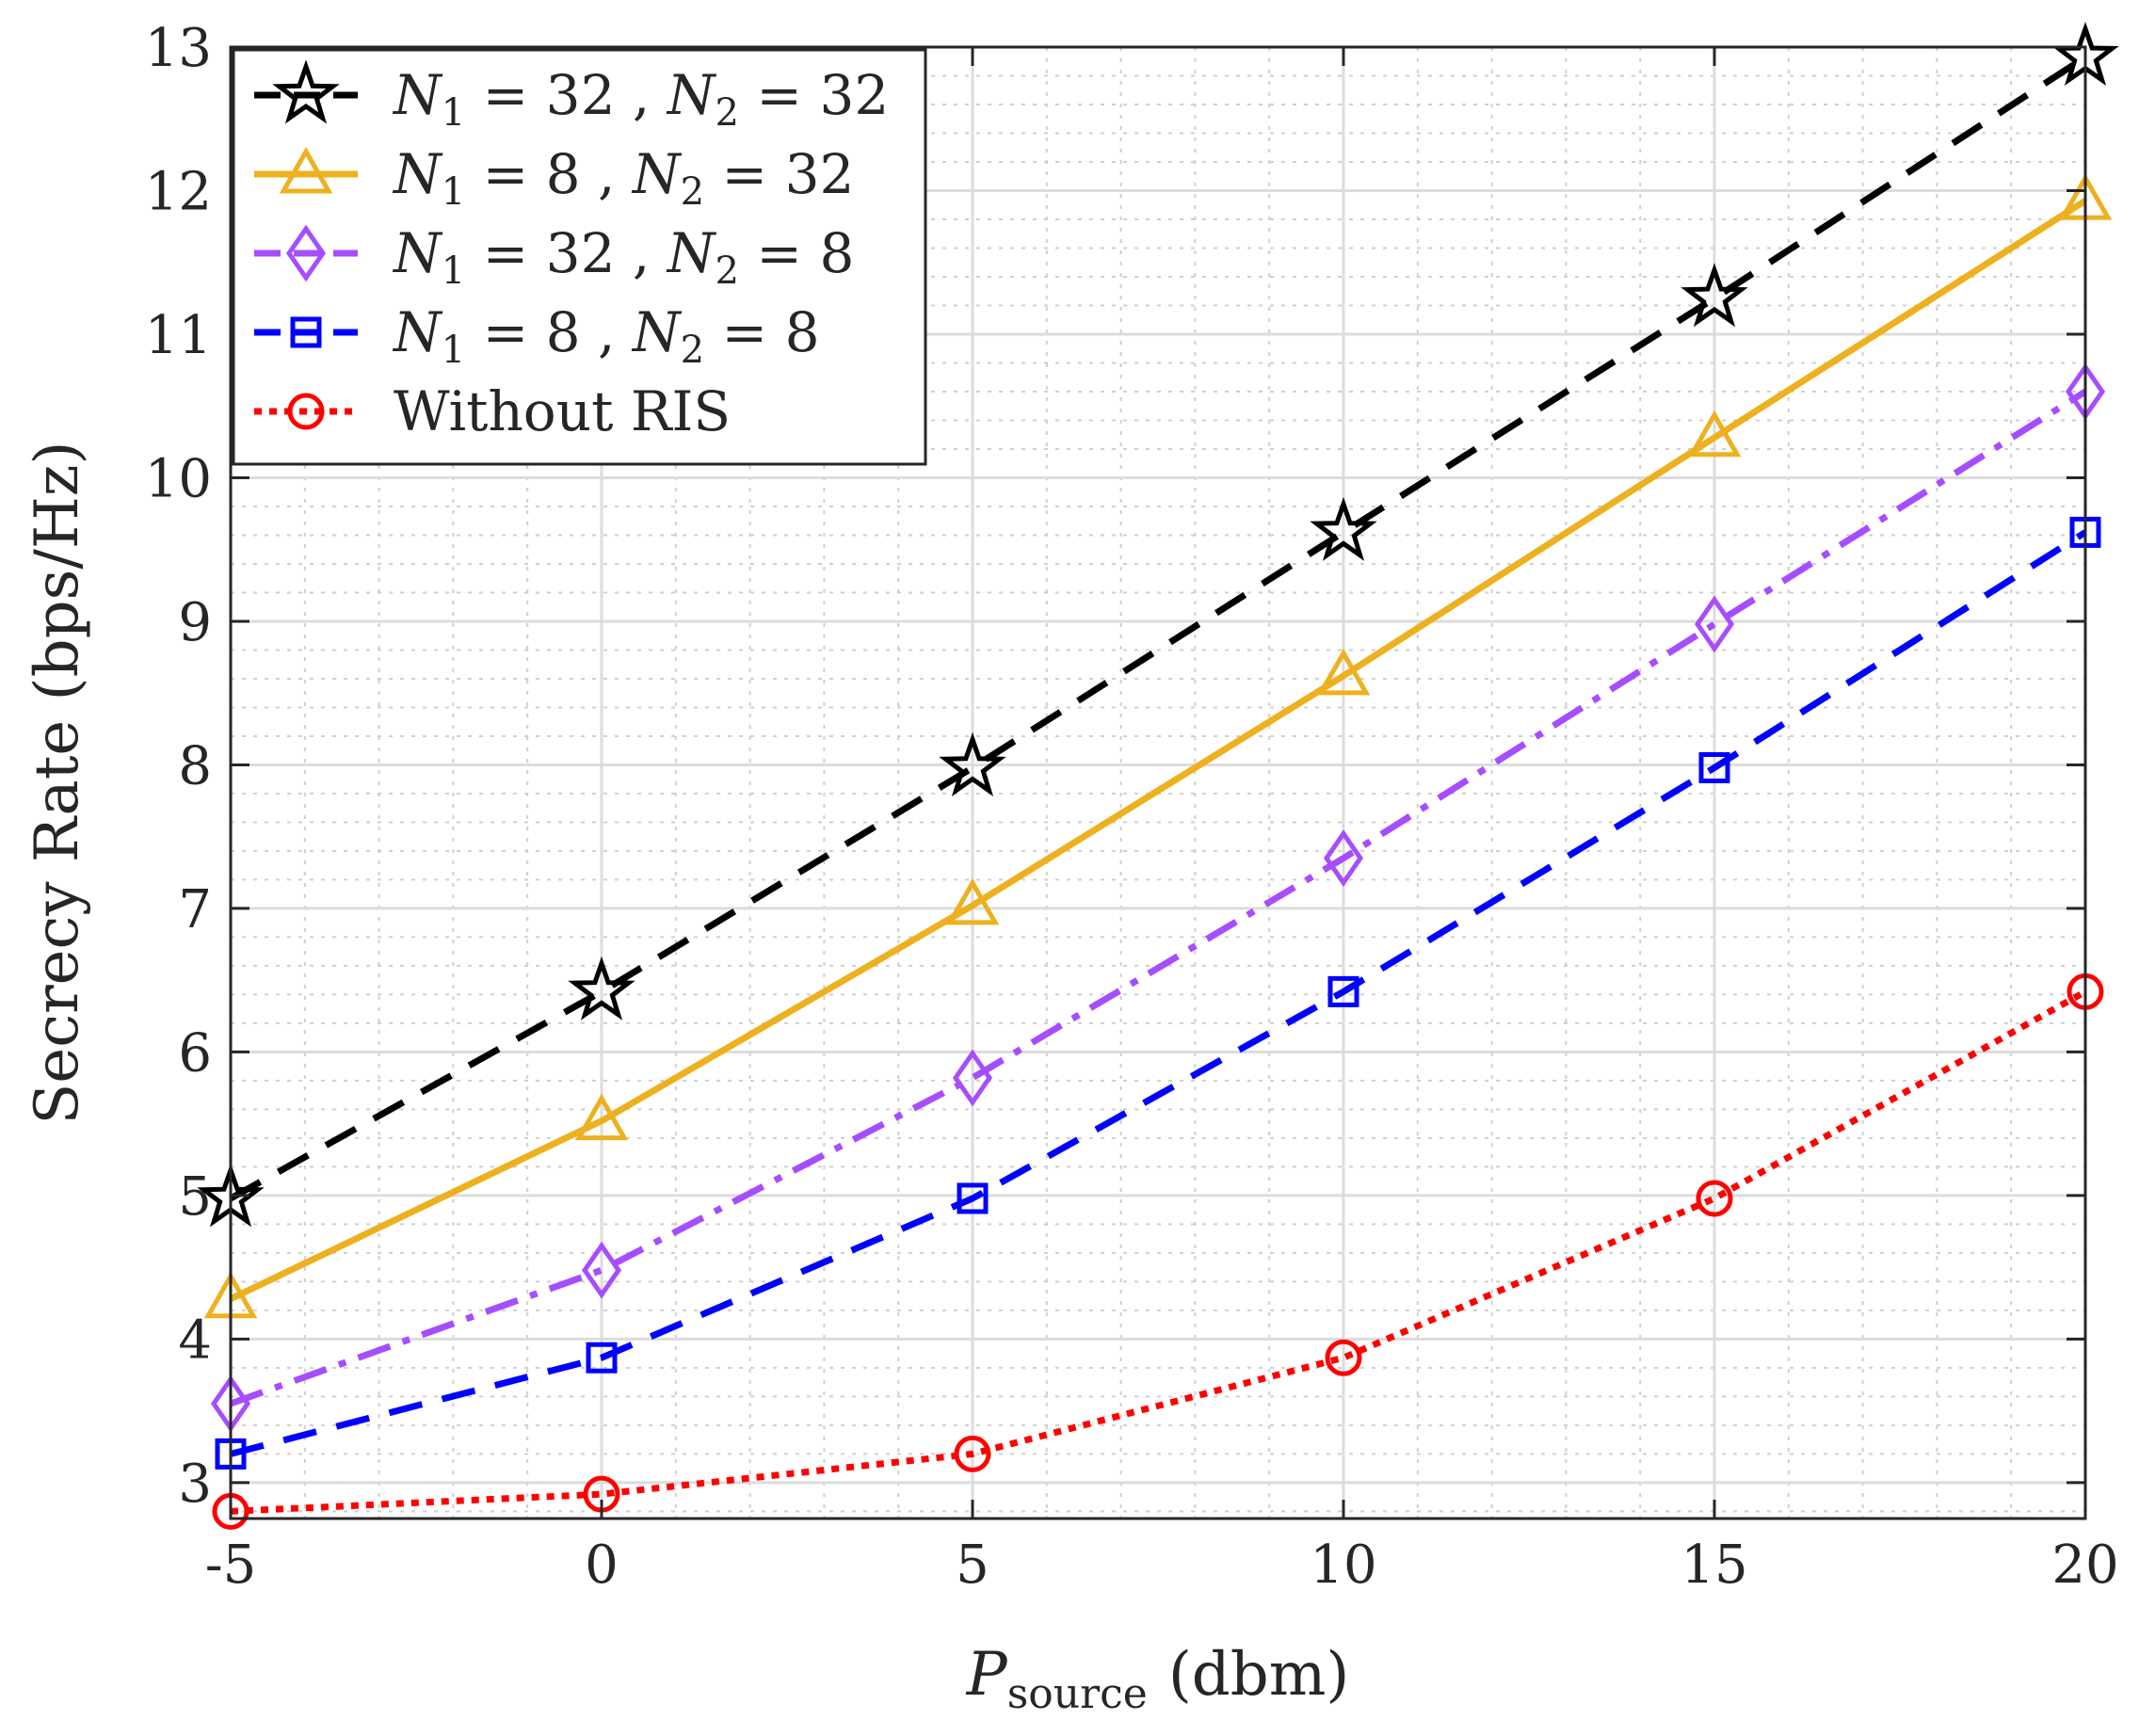 The image size is (2139, 1736). What do you see at coordinates (562, 411) in the screenshot?
I see `legend-label: Without RIS` at bounding box center [562, 411].